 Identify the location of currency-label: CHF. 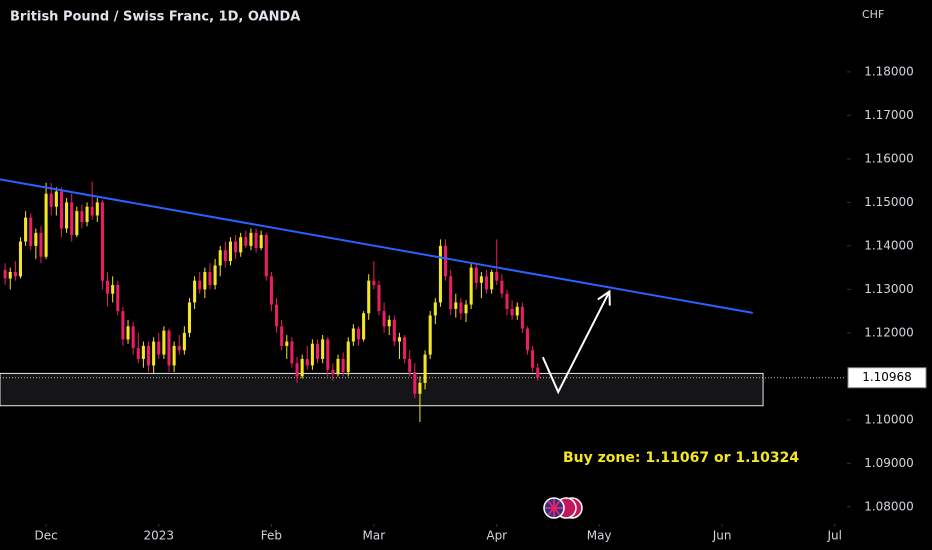
(873, 14).